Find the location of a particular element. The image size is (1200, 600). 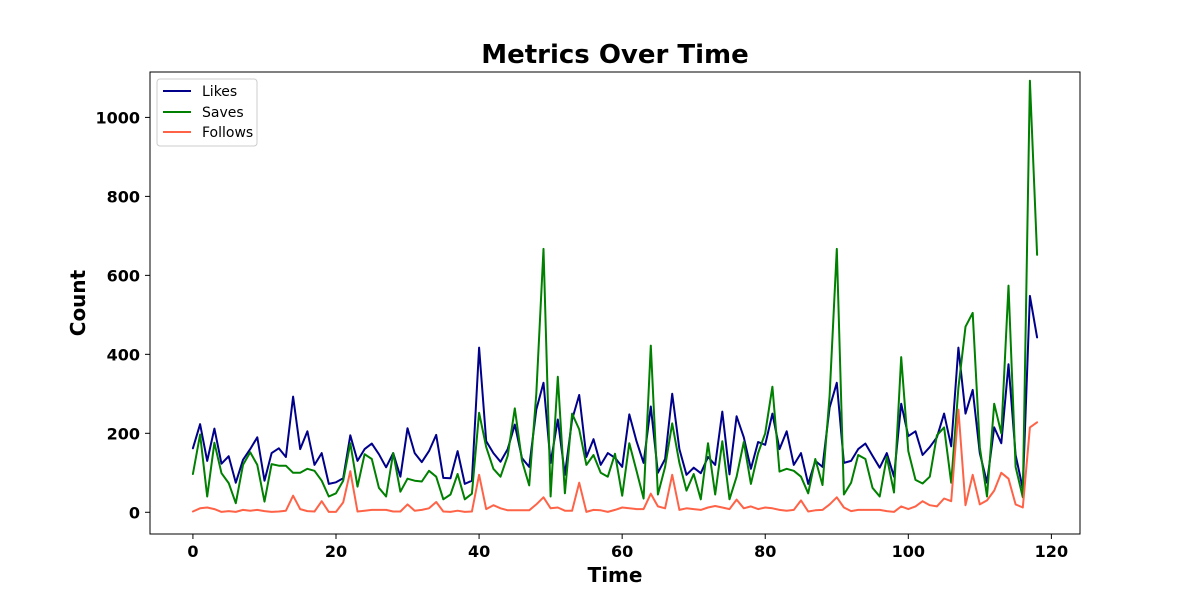

legend-box is located at coordinates (207, 112).